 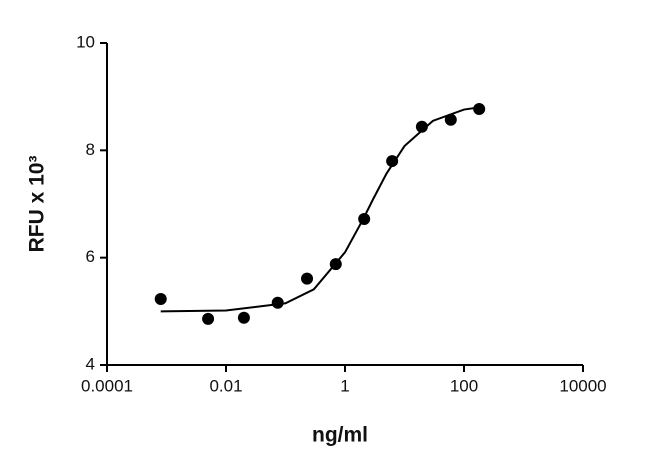 What do you see at coordinates (582, 385) in the screenshot?
I see `x-tick-label: 10000` at bounding box center [582, 385].